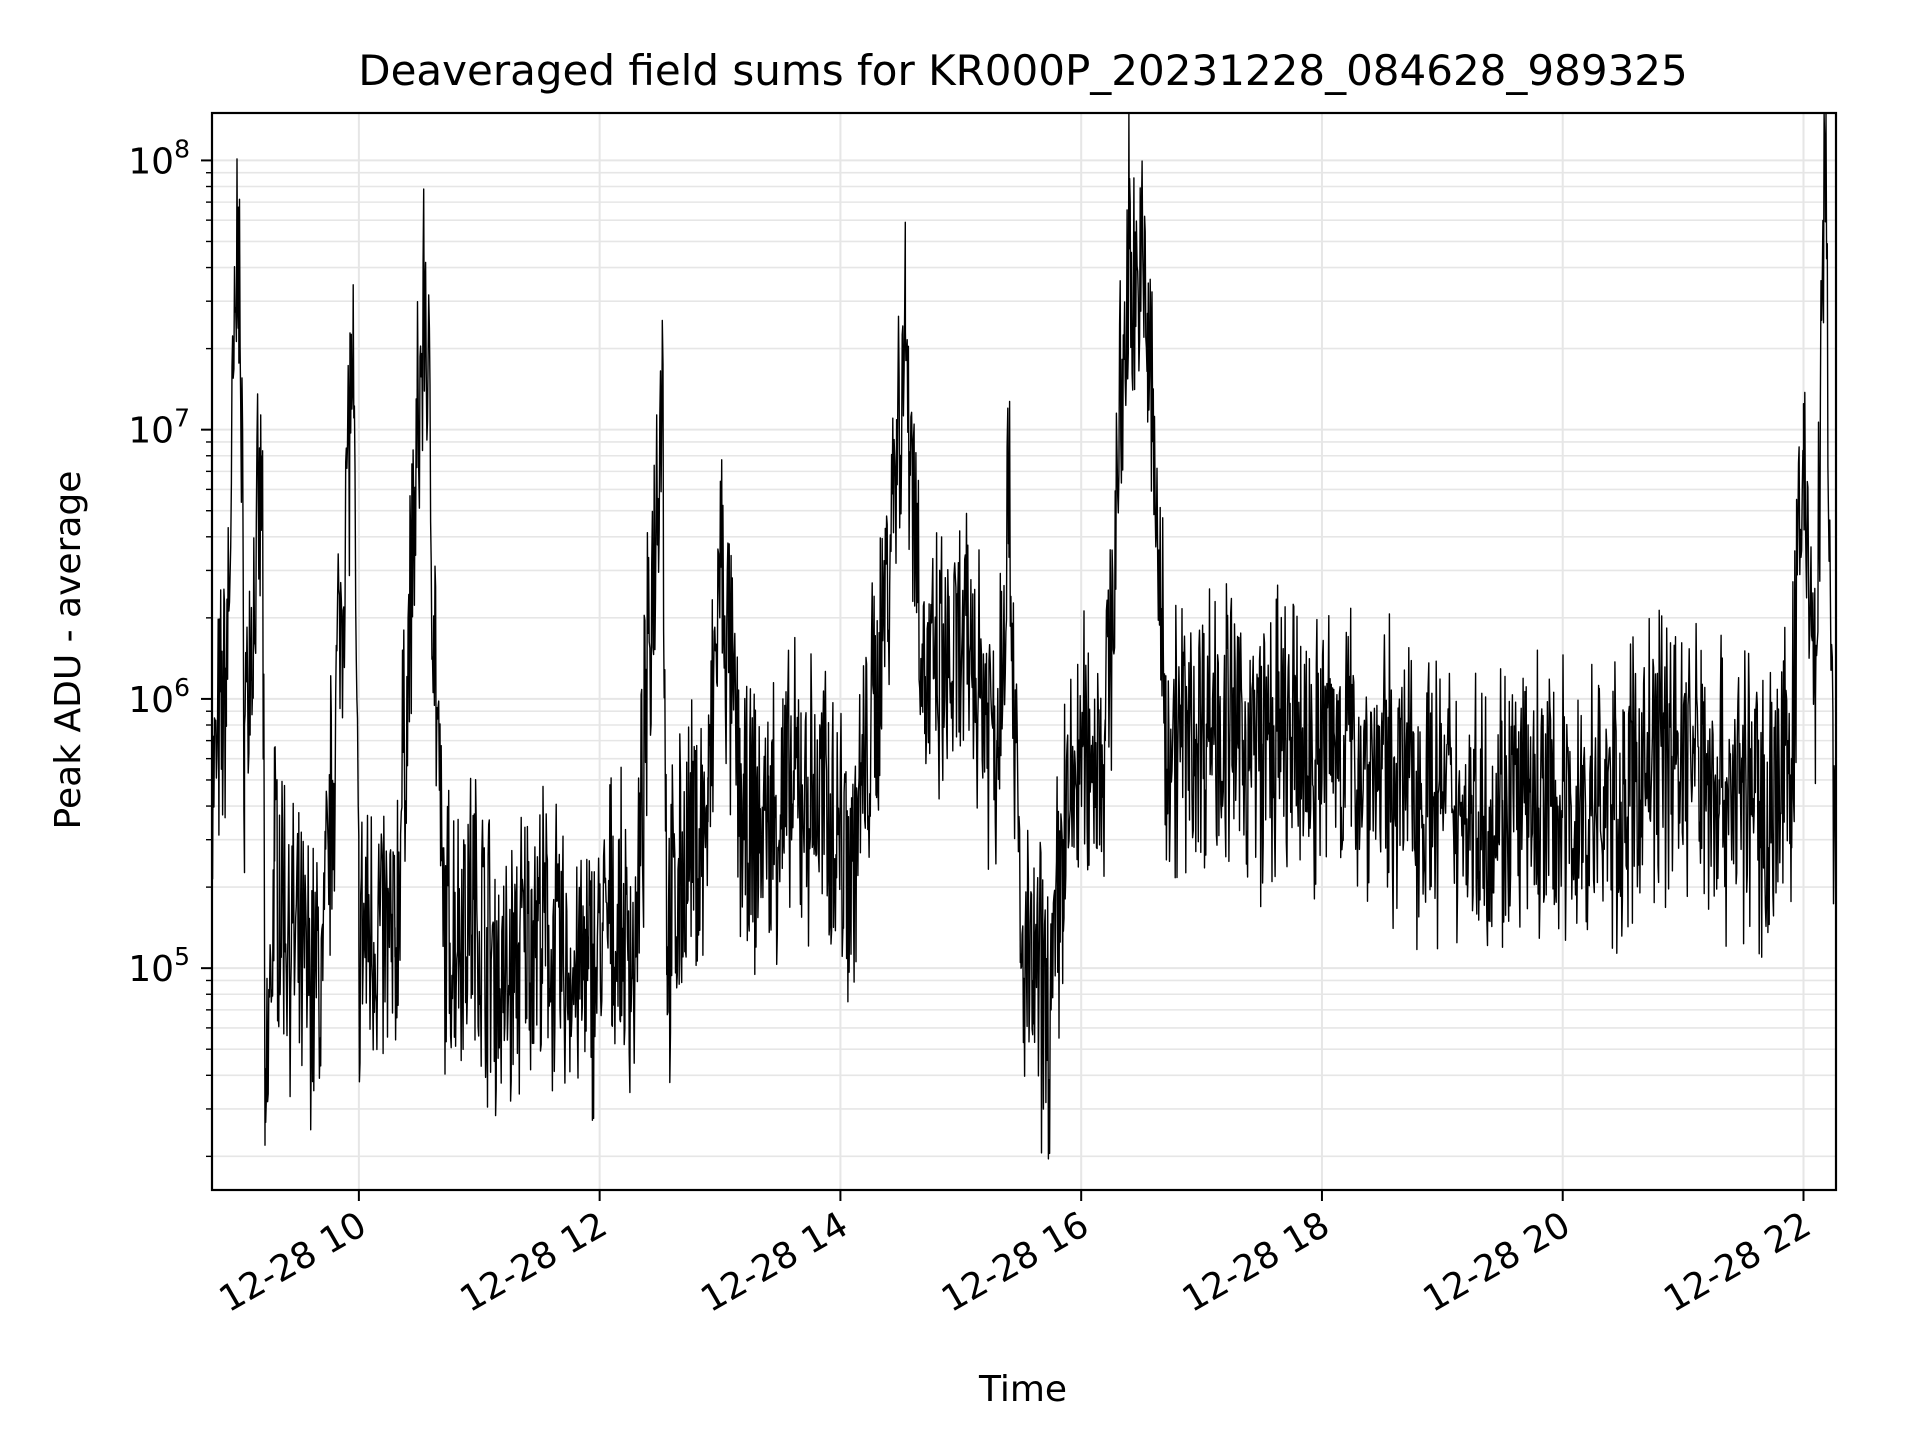 The width and height of the screenshot is (1920, 1440). Describe the element at coordinates (159, 966) in the screenshot. I see `y-tick-label: 10⁵` at that location.